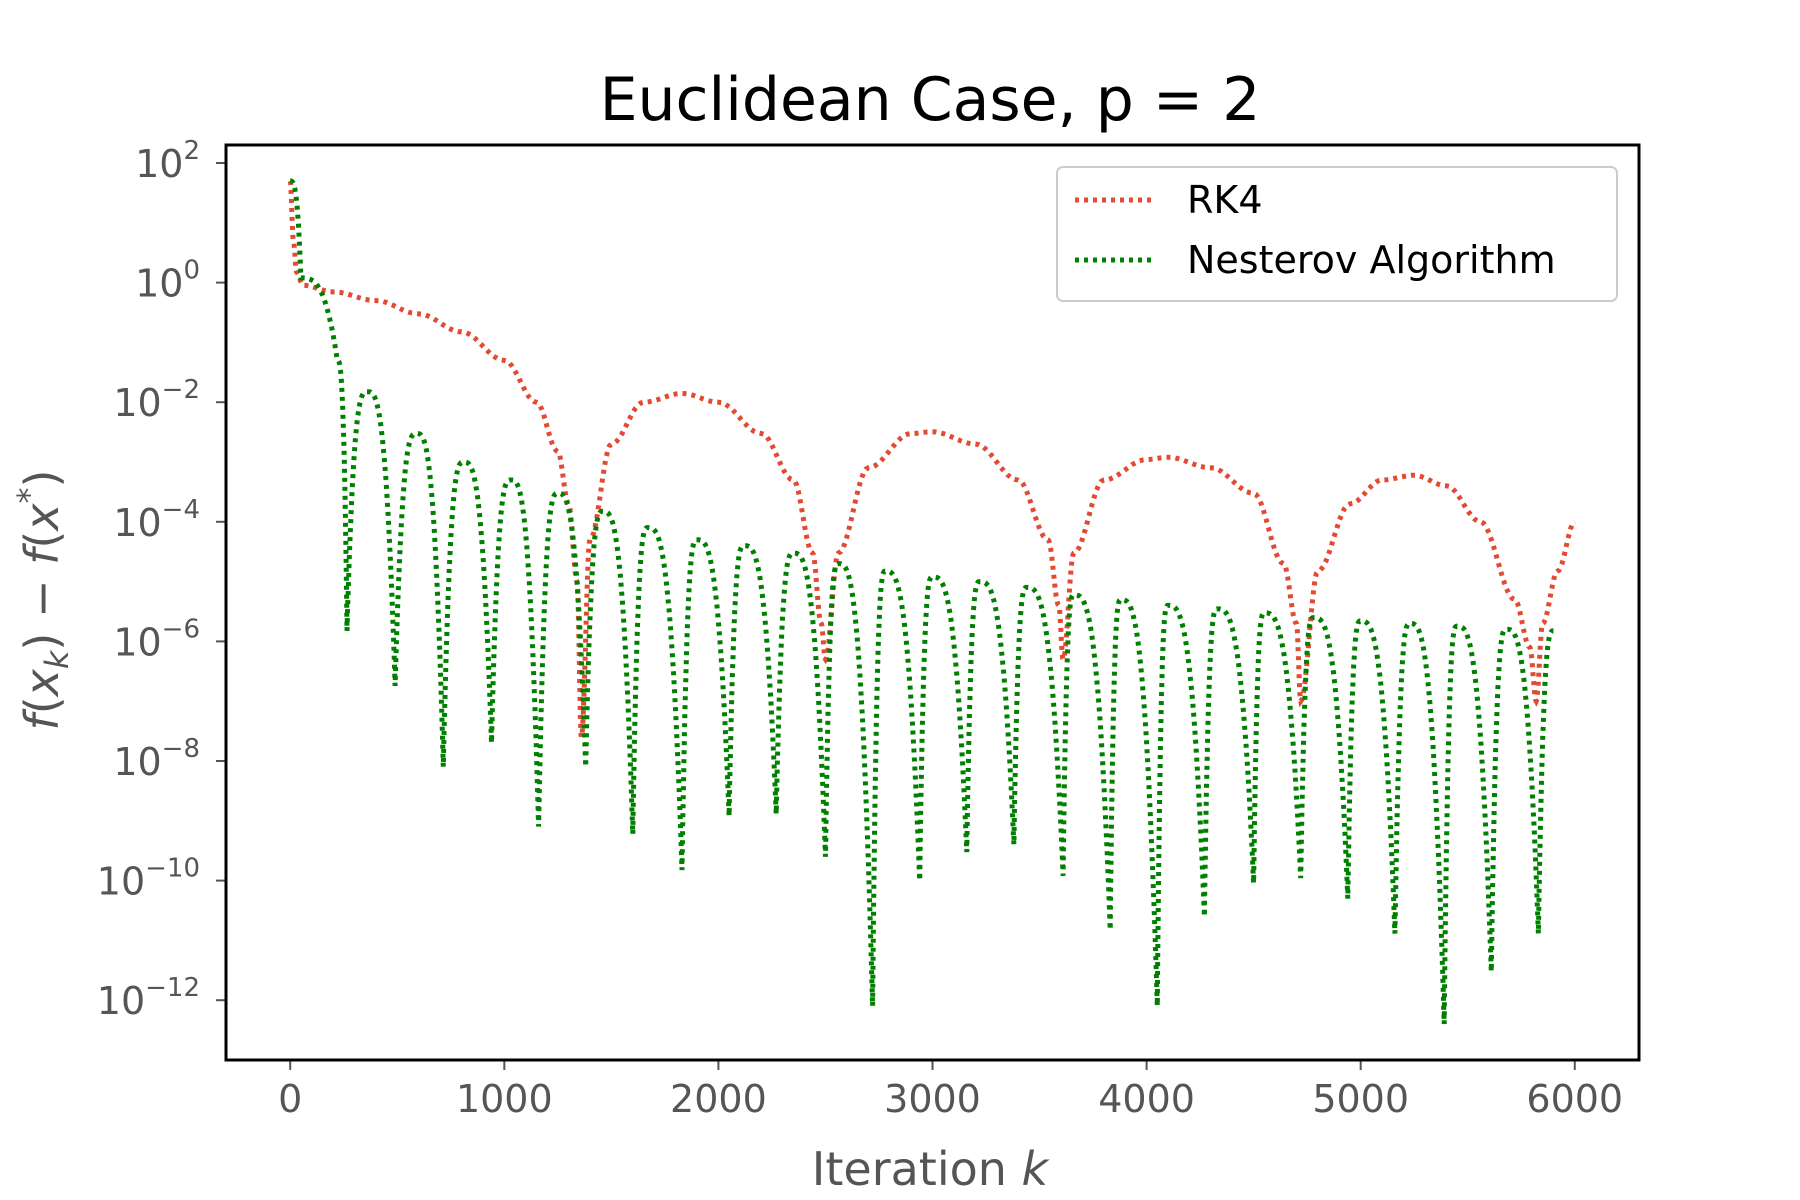 The width and height of the screenshot is (1800, 1200). Describe the element at coordinates (148, 879) in the screenshot. I see `y-tick-label: 10⁻¹⁰` at that location.